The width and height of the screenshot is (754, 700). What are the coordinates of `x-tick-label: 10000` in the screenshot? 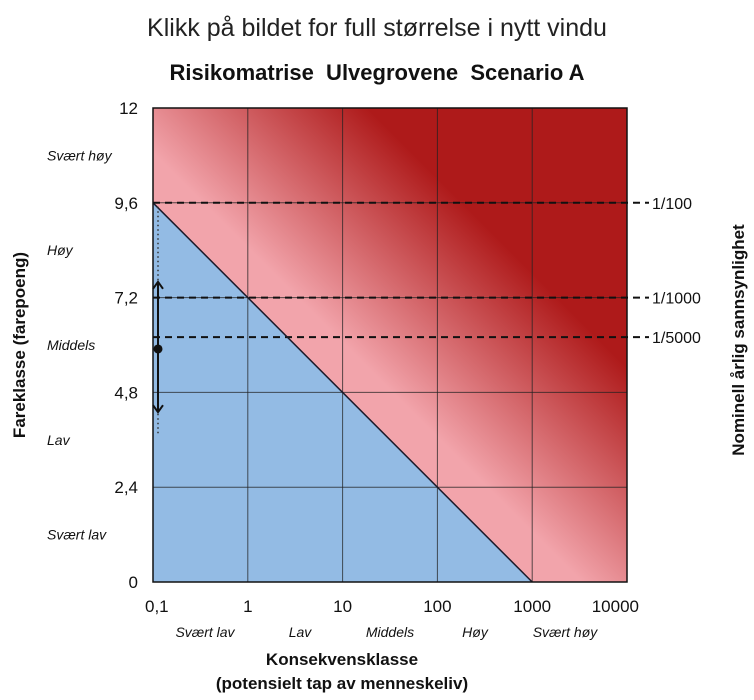 It's located at (615, 606).